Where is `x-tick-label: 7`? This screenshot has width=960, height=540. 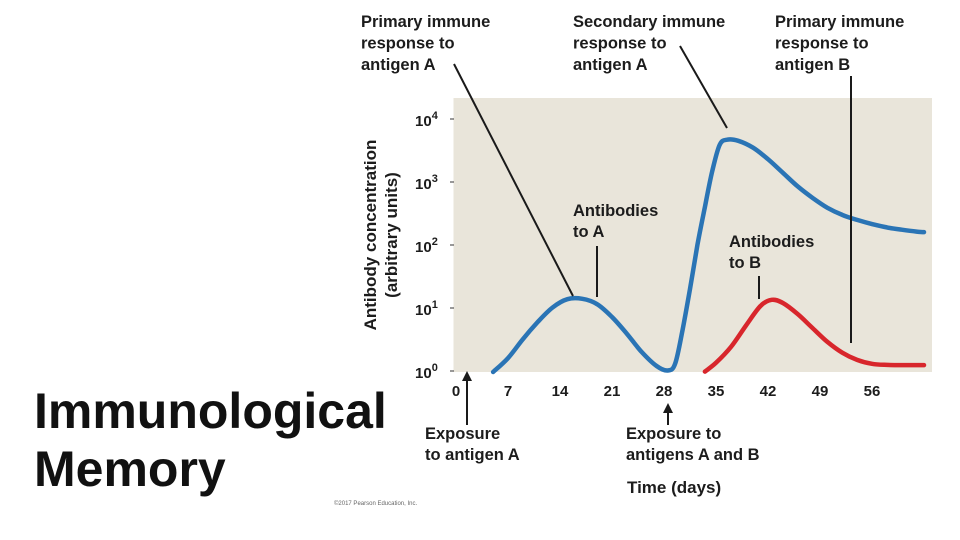
x-tick-label: 7 is located at coordinates (508, 391).